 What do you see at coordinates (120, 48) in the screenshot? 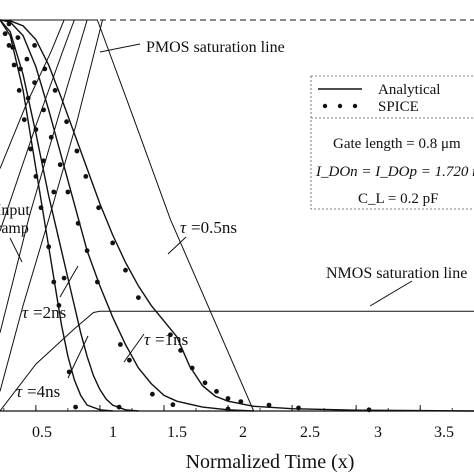
I see `pmos-annotation-leader` at bounding box center [120, 48].